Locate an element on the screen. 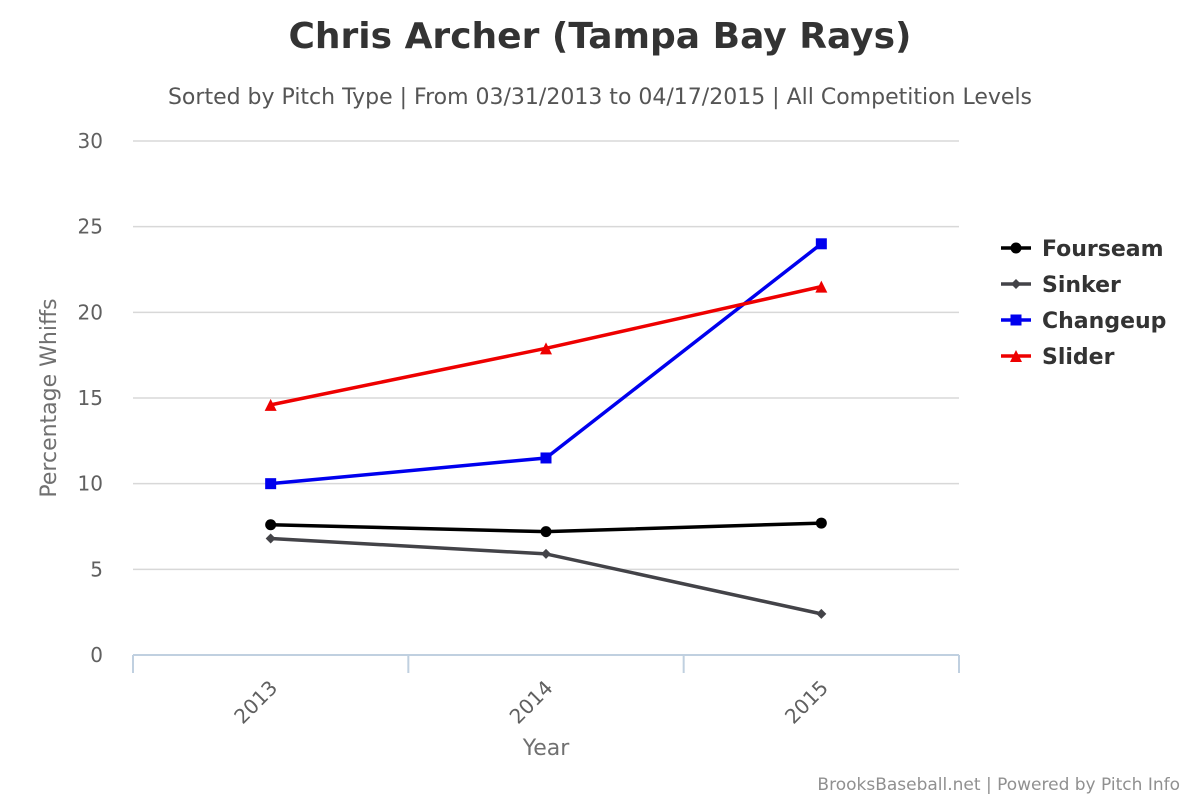 This screenshot has width=1200, height=800. series-slider is located at coordinates (546, 345).